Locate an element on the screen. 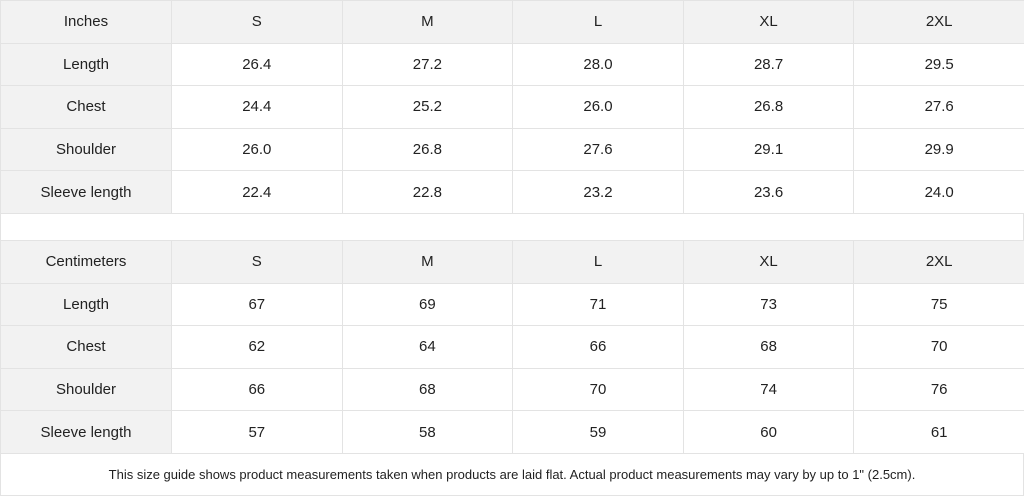  measurement-value: 23.2 is located at coordinates (598, 192).